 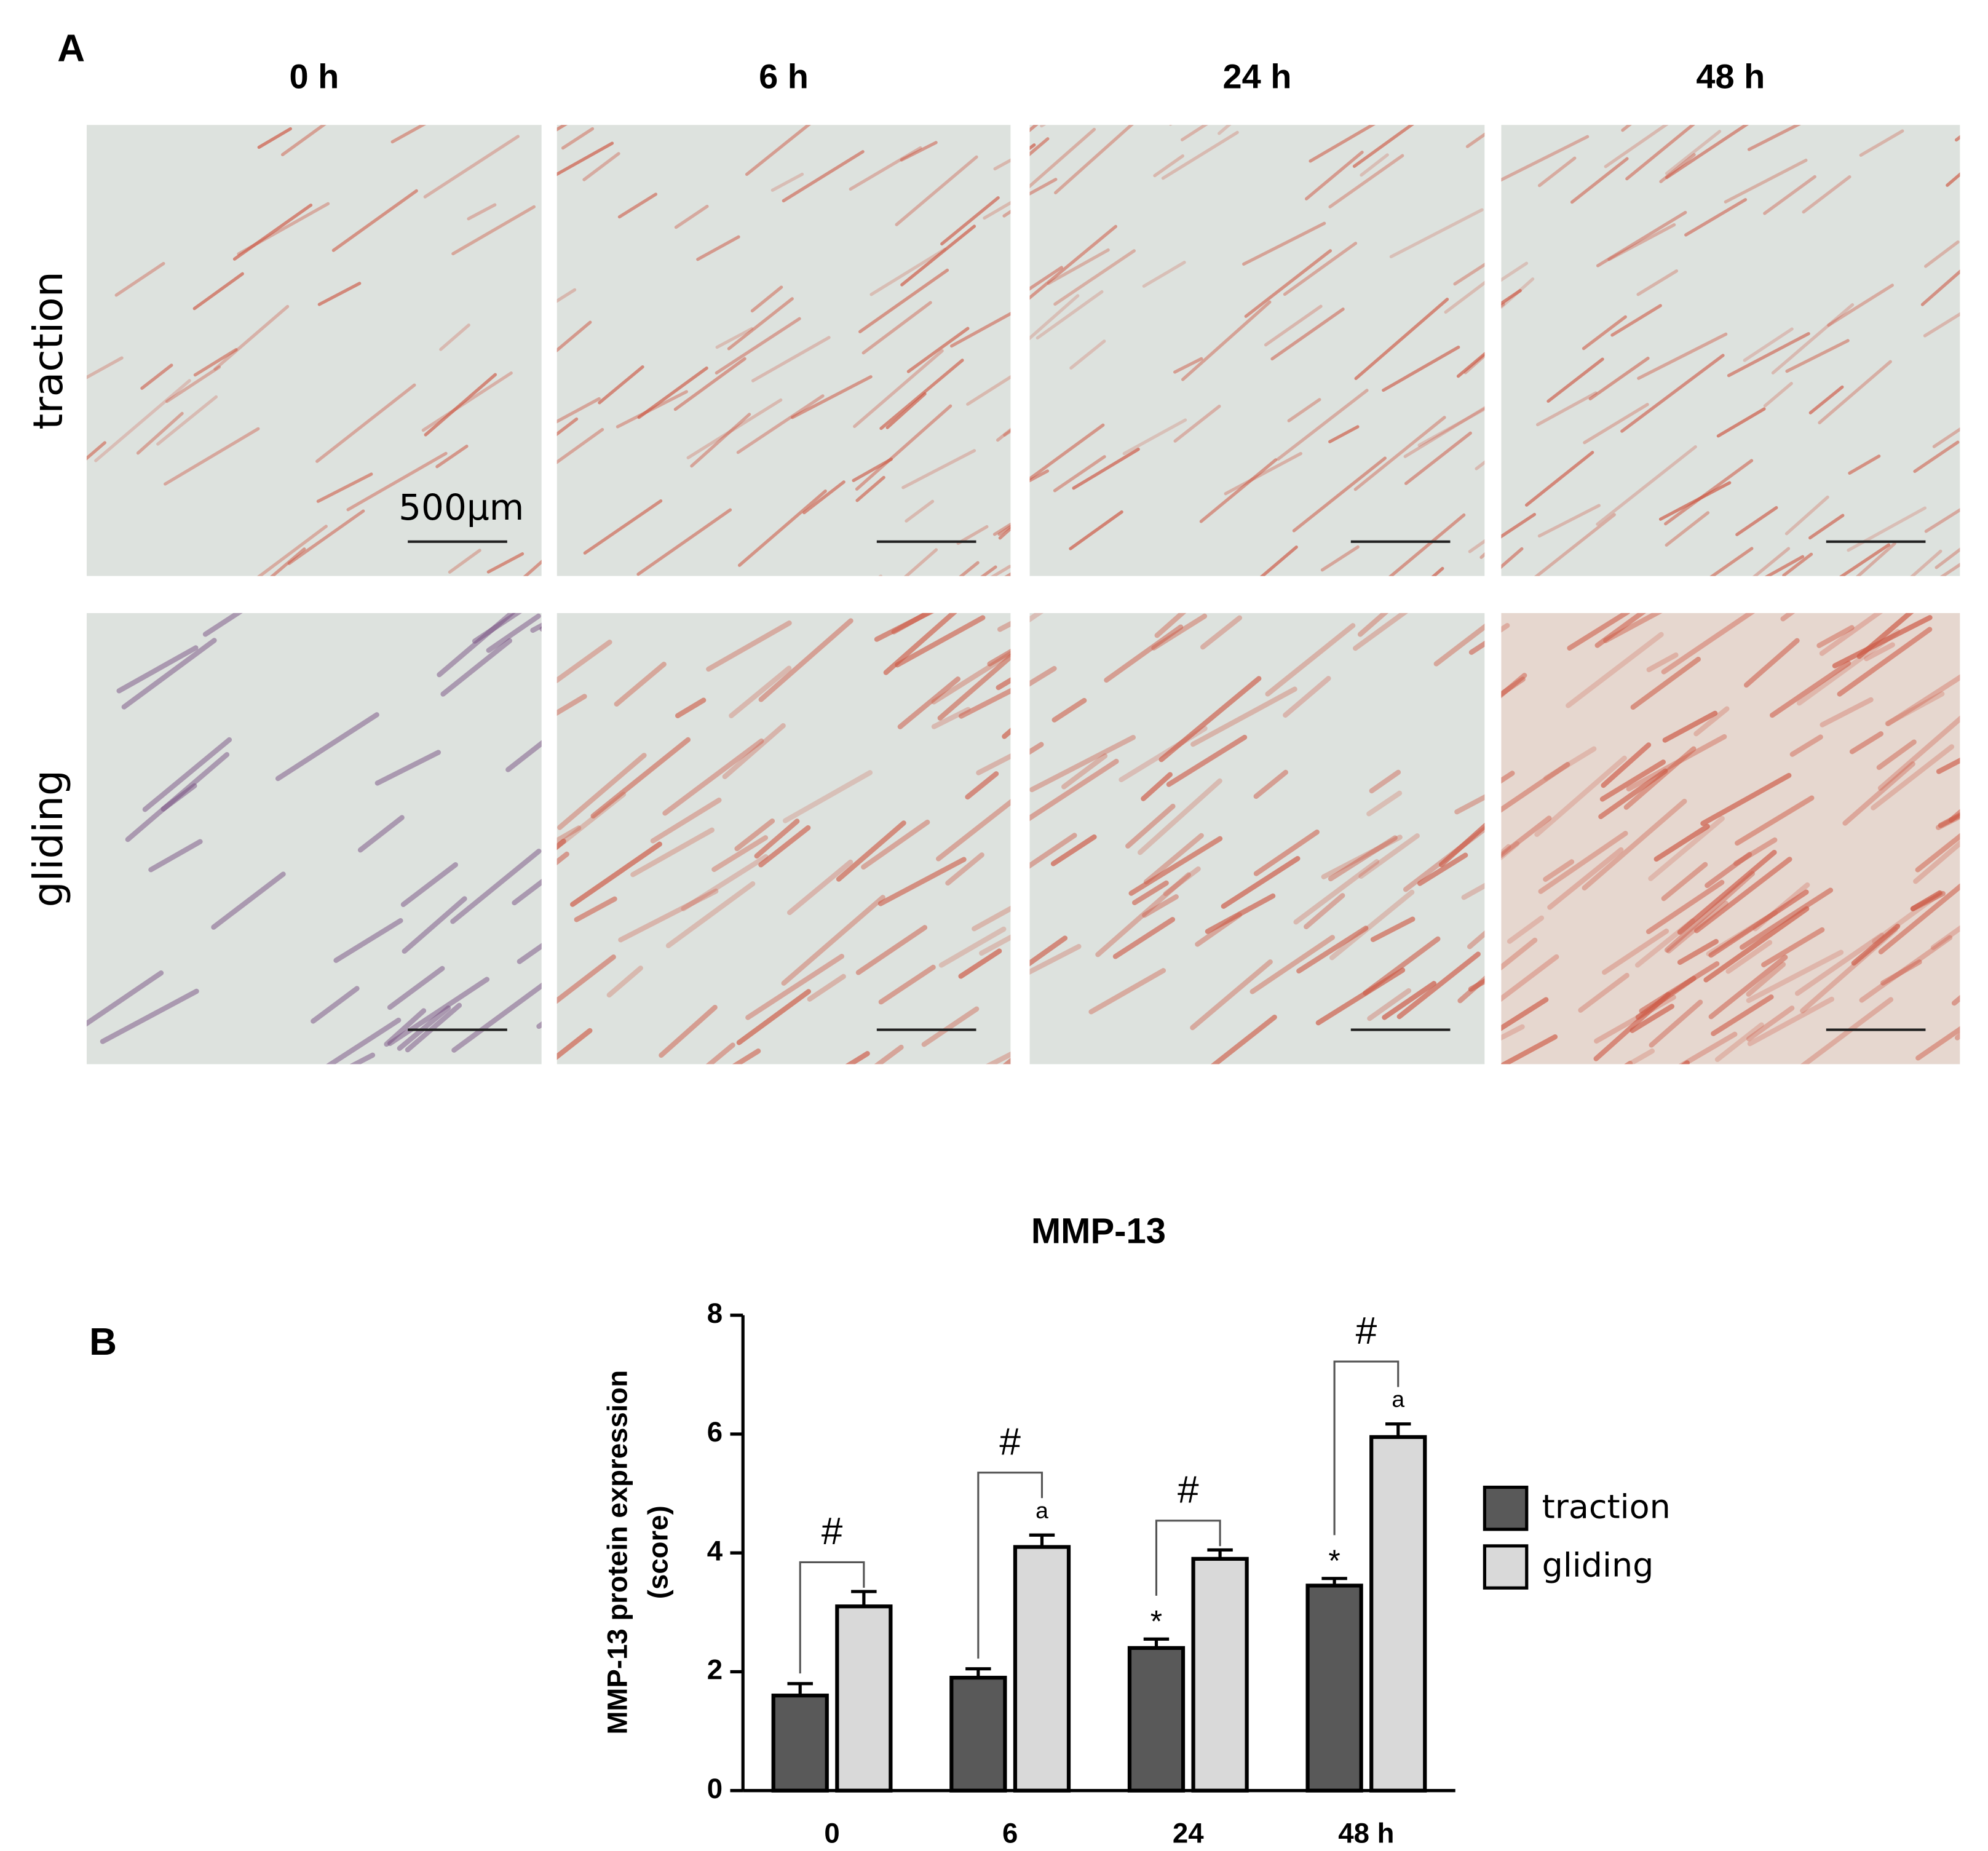 What do you see at coordinates (1506, 1508) in the screenshot?
I see `legend-swatch` at bounding box center [1506, 1508].